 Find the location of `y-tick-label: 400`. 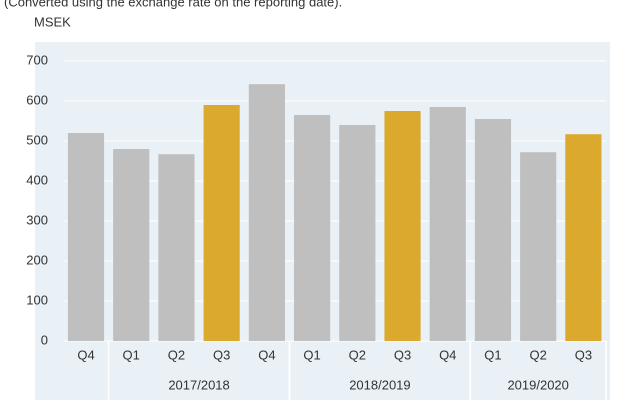

y-tick-label: 400 is located at coordinates (37, 179).